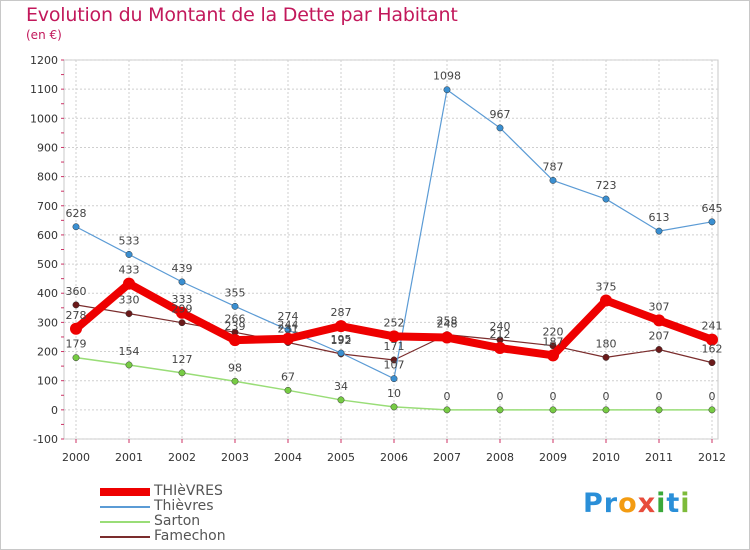  What do you see at coordinates (47, 381) in the screenshot?
I see `y-tick-label: 100` at bounding box center [47, 381].